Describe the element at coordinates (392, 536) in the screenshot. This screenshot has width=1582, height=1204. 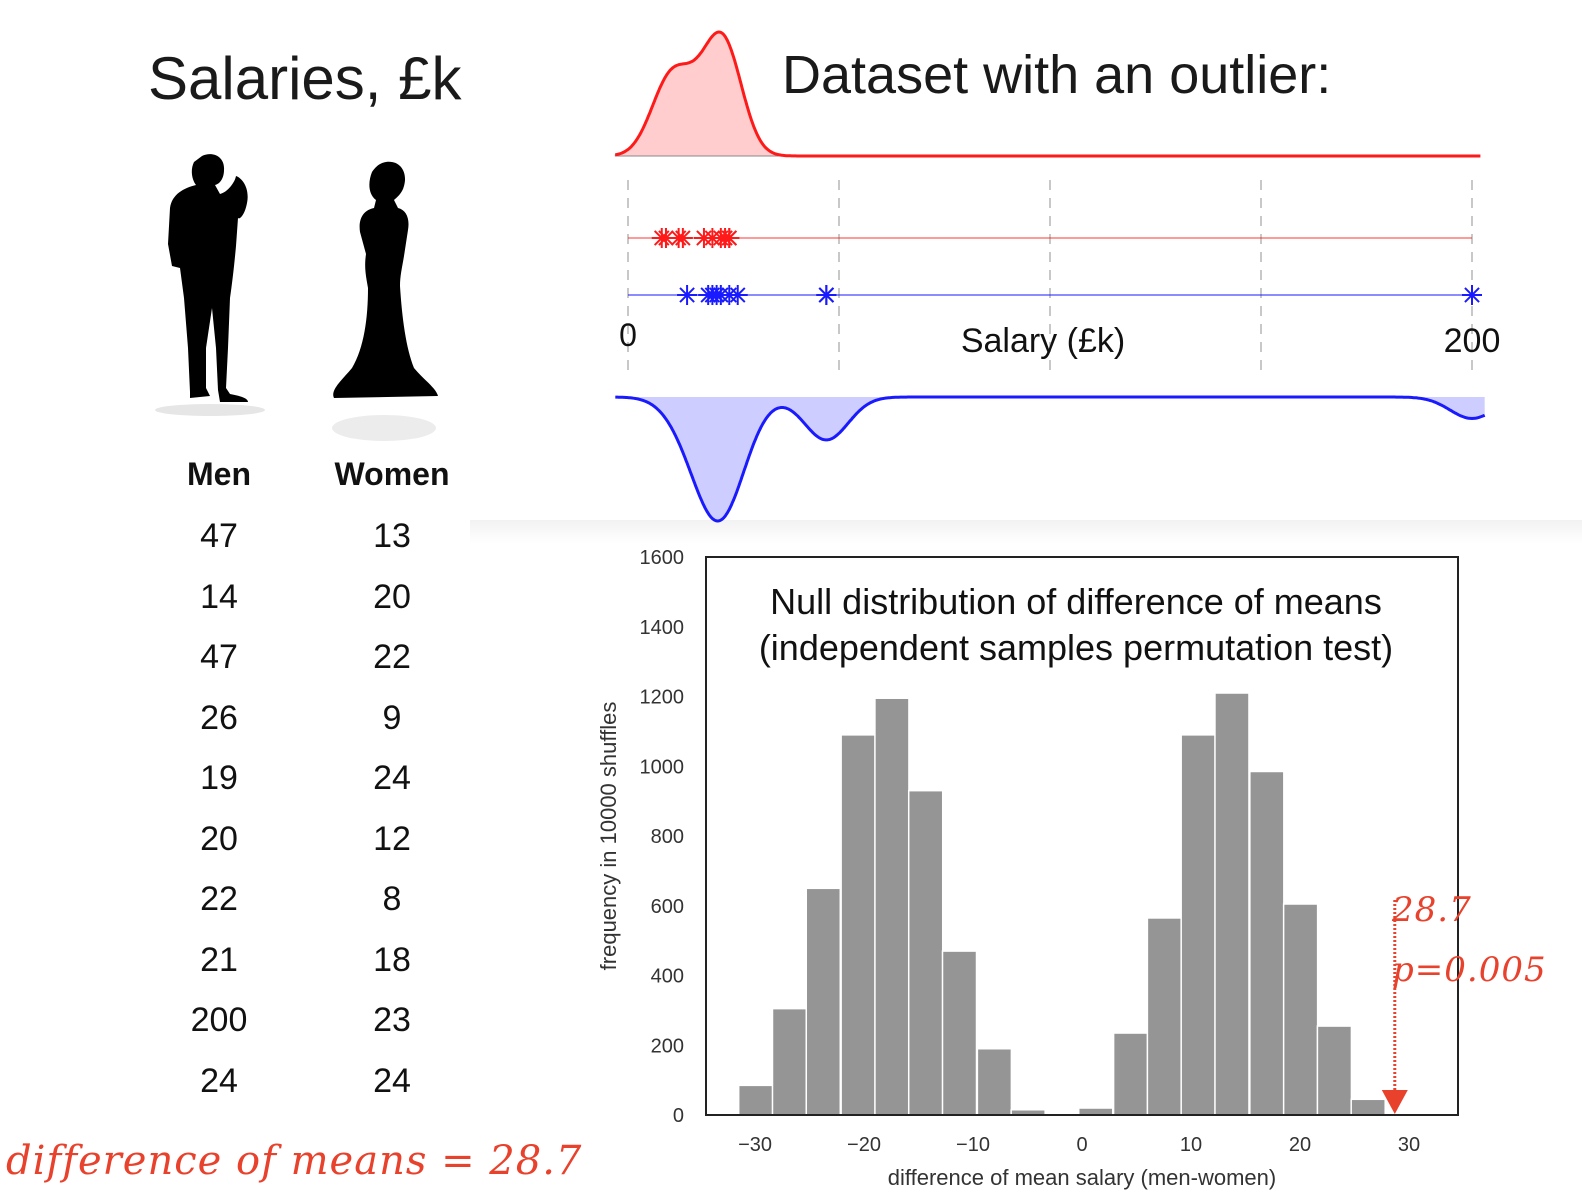
I see `women-salary-cell: 13` at that location.